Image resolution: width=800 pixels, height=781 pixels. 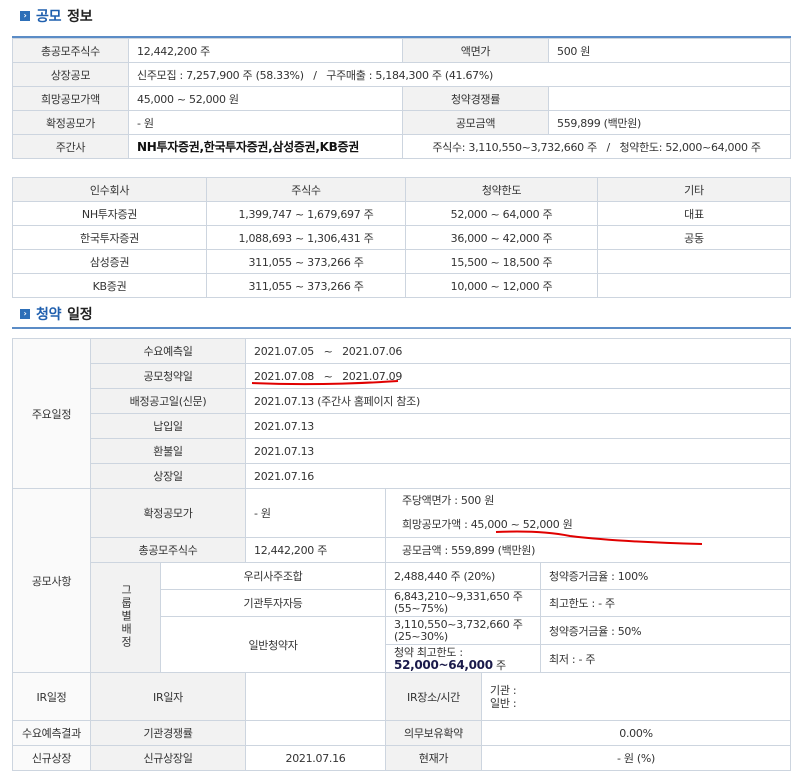 What do you see at coordinates (402, 550) in the screenshot?
I see `table-row: 총공모주식수 12,442,200 주 공모금액 : 559,899 (백만원)` at bounding box center [402, 550].